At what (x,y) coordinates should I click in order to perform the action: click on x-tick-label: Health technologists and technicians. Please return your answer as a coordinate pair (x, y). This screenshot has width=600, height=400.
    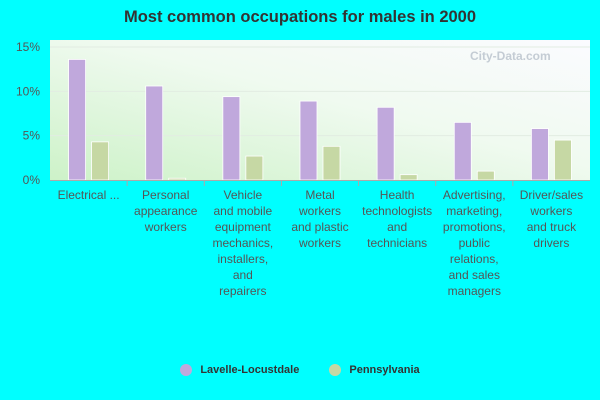
    Looking at the image, I should click on (397, 219).